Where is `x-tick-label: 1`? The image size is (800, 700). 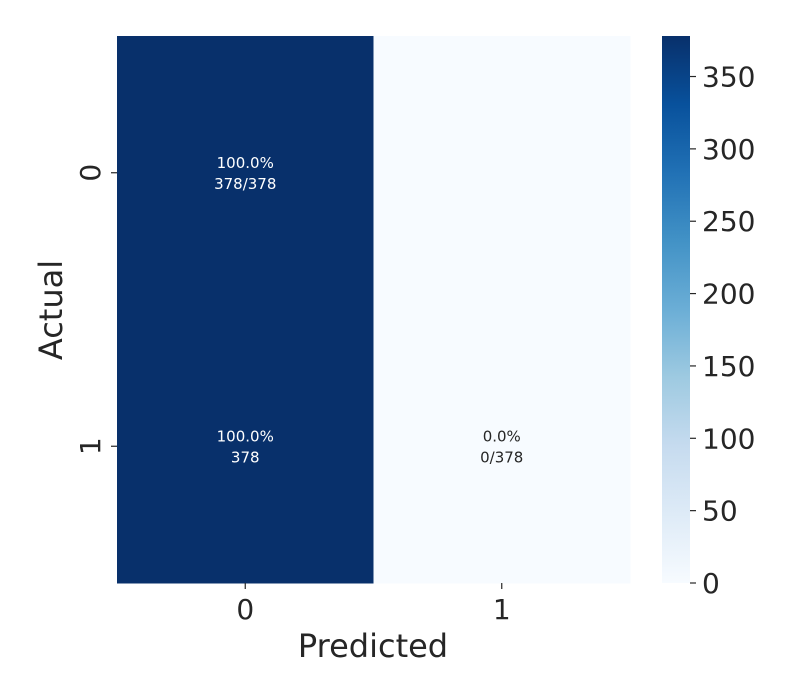
x-tick-label: 1 is located at coordinates (502, 609).